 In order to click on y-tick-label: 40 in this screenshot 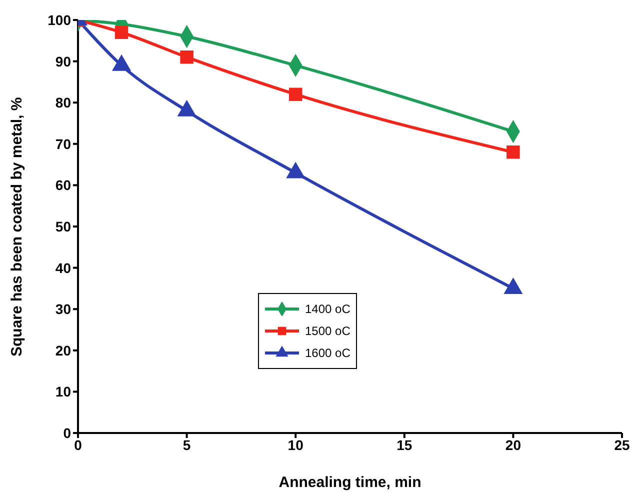, I will do `click(63, 268)`.